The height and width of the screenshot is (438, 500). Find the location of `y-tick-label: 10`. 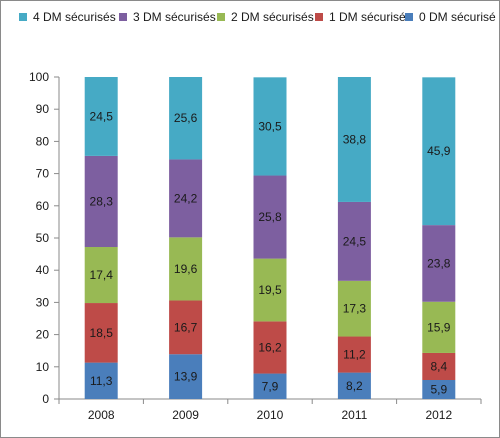

y-tick-label: 10 is located at coordinates (43, 367).